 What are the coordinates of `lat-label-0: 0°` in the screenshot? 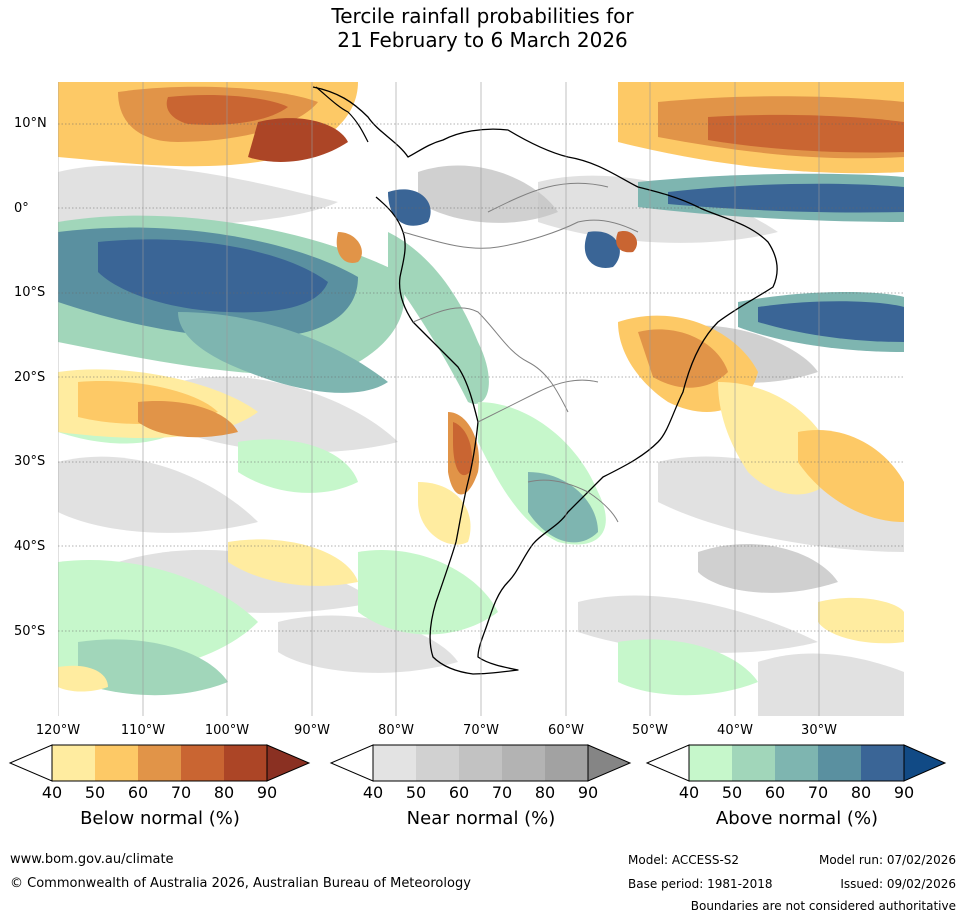 It's located at (21, 208).